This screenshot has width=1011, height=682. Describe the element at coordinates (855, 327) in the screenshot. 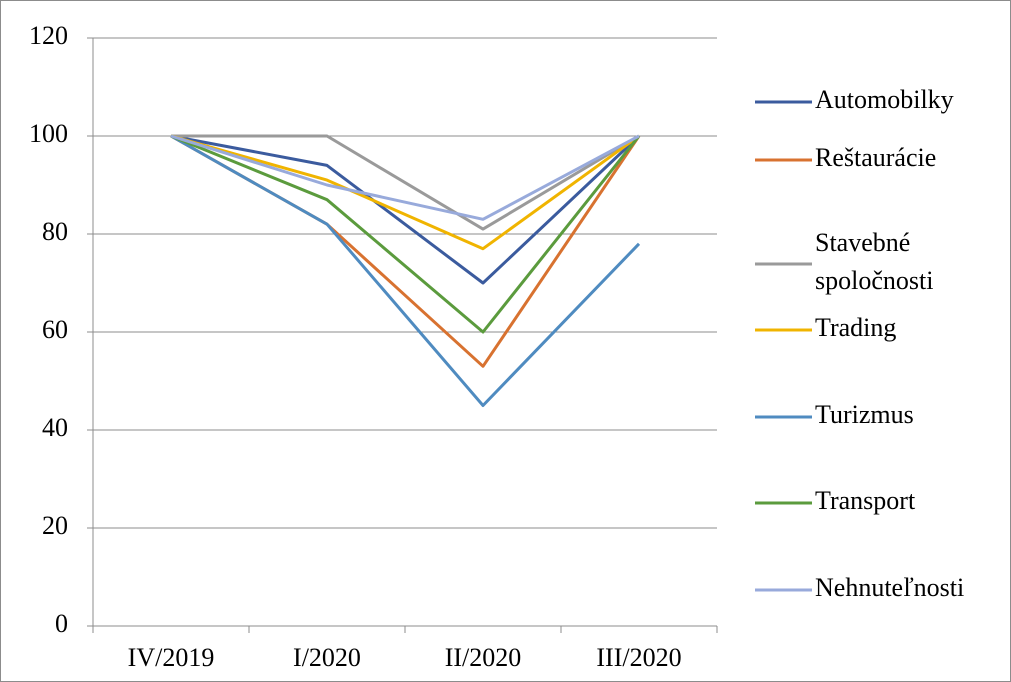

I see `legend-label: Trading` at that location.